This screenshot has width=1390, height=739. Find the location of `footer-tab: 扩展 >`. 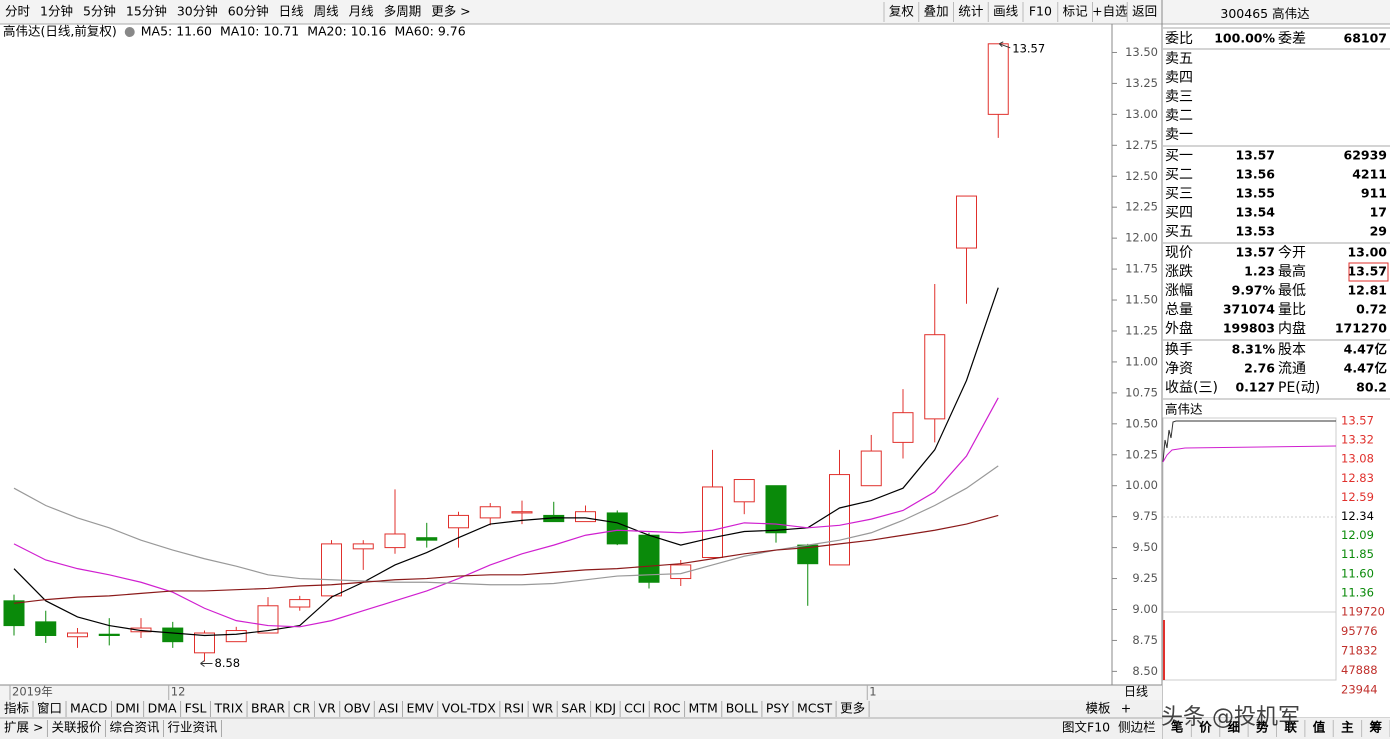

footer-tab: 扩展 > is located at coordinates (23, 727).